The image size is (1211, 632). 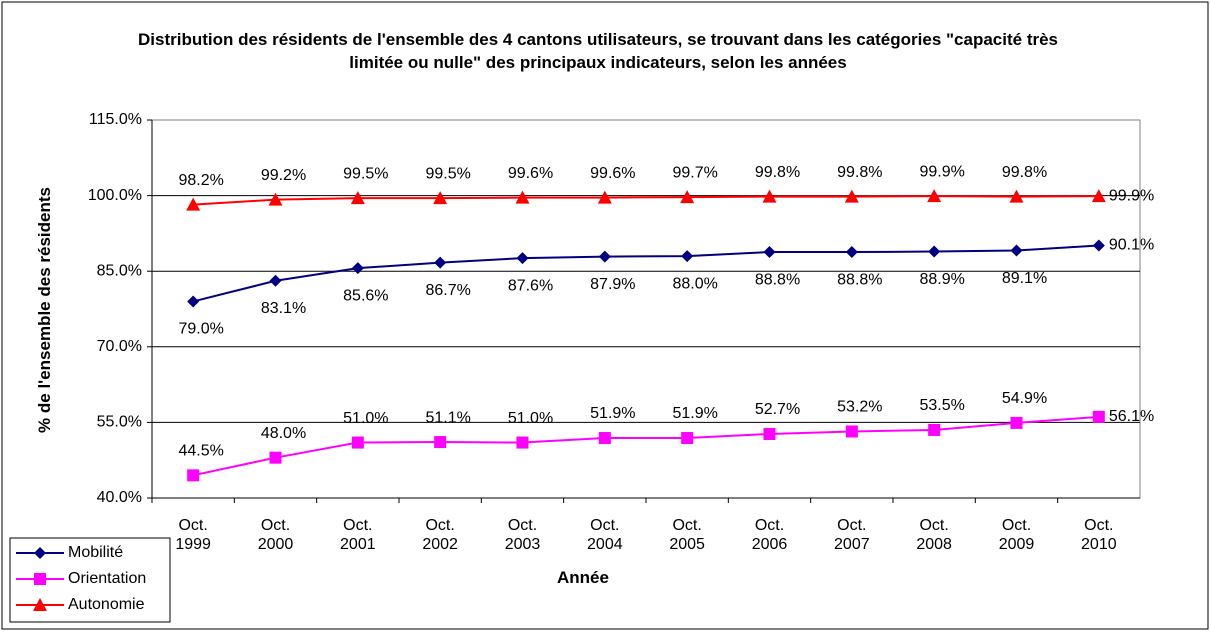 I want to click on data-label: 52.7%, so click(x=777, y=409).